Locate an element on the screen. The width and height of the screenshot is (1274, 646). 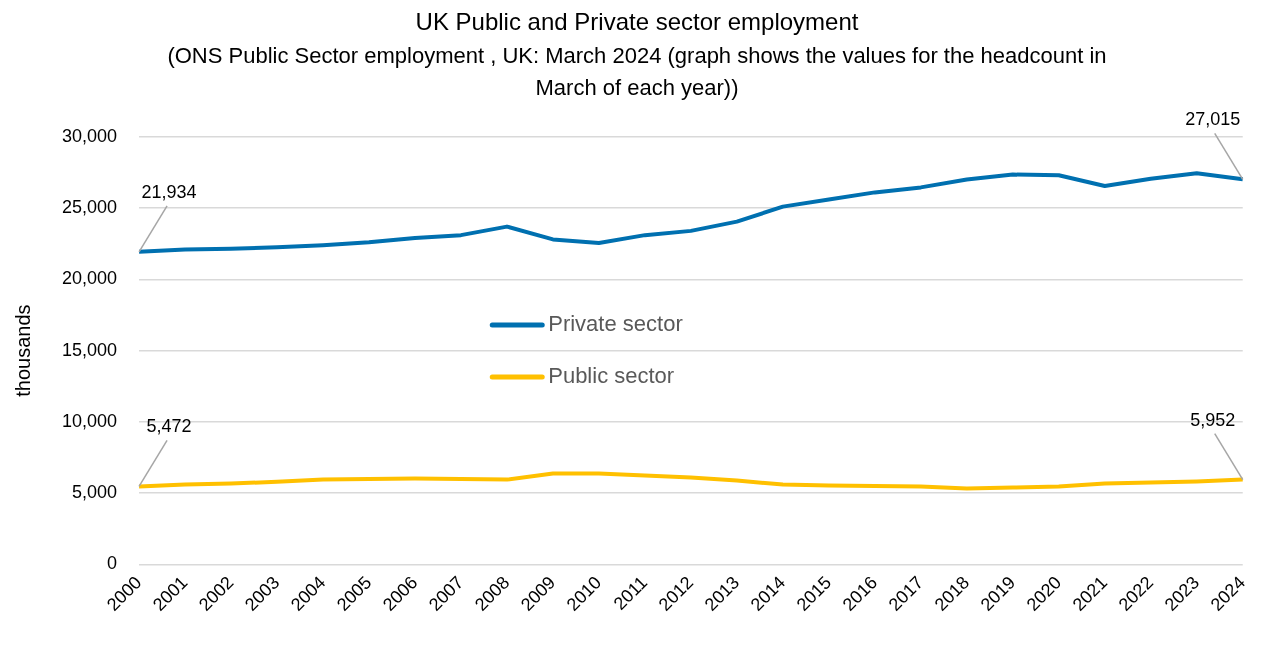
chart-title: UK Public and Private sector employment is located at coordinates (637, 22).